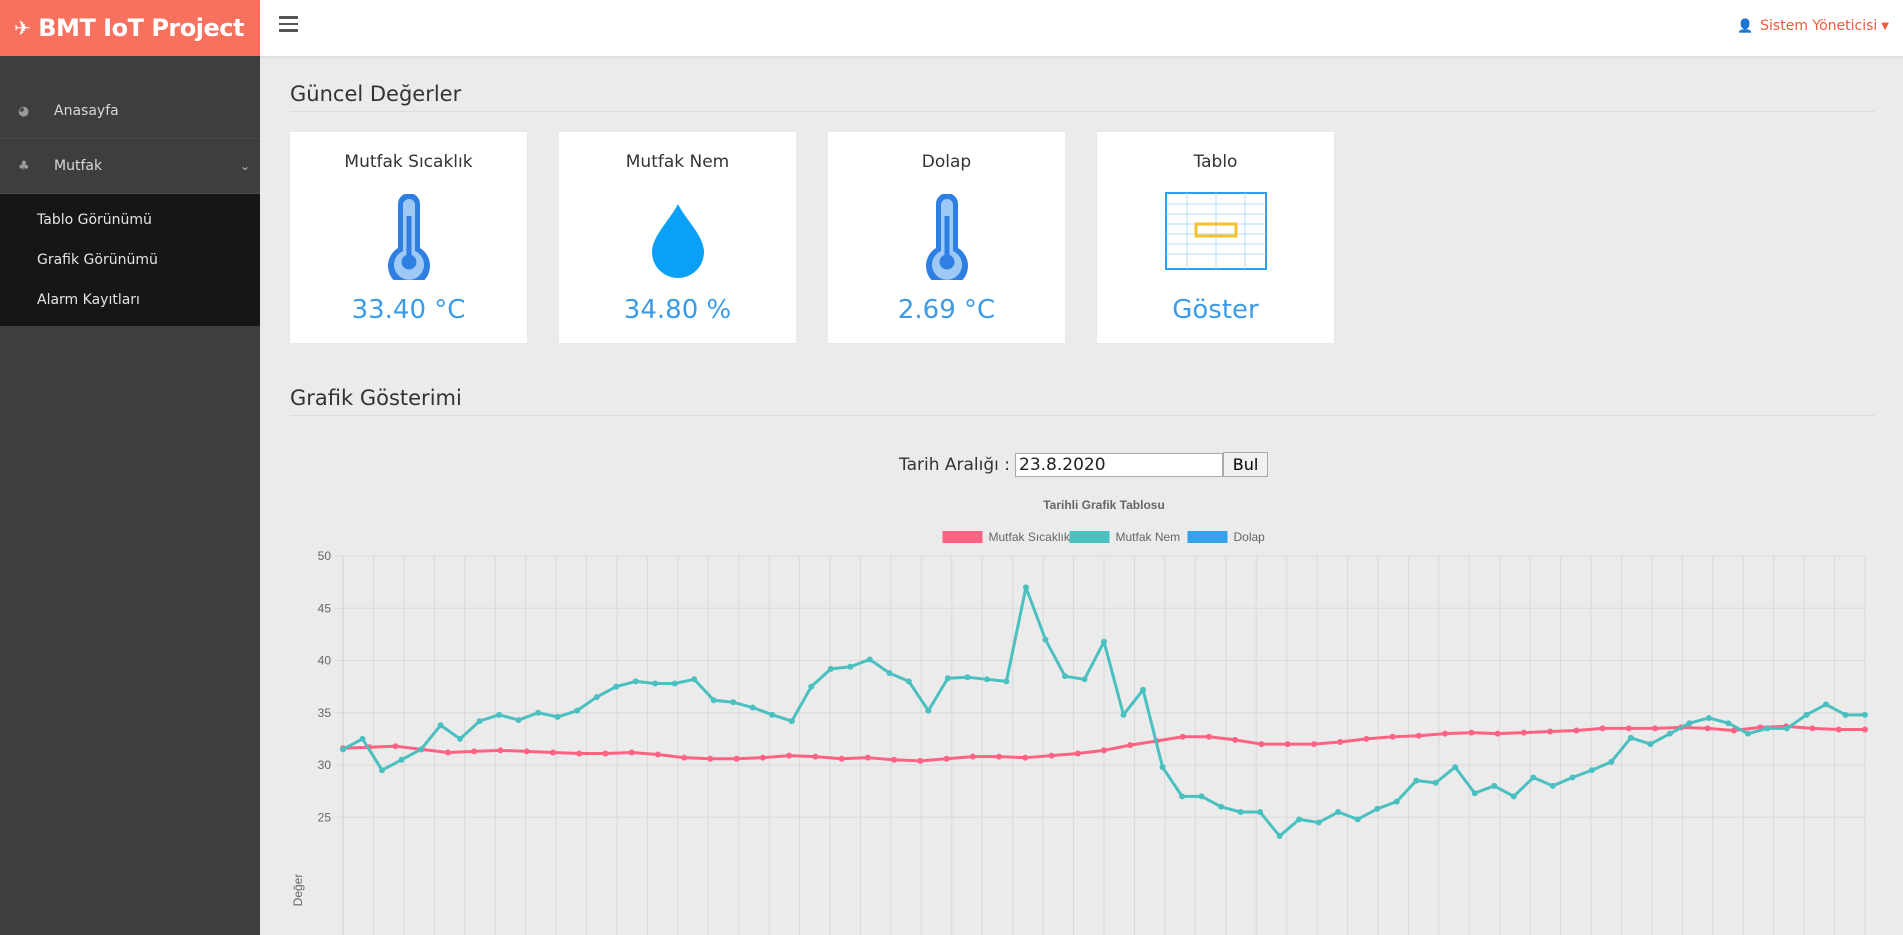 This screenshot has height=935, width=1903. I want to click on airplane-icon: ✈, so click(22, 28).